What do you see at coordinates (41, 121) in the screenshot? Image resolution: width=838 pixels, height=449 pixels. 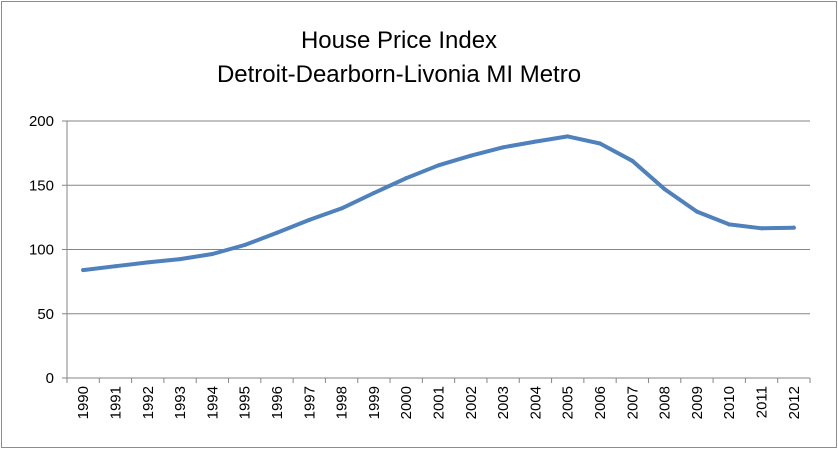 I see `y-tick-label: 200` at bounding box center [41, 121].